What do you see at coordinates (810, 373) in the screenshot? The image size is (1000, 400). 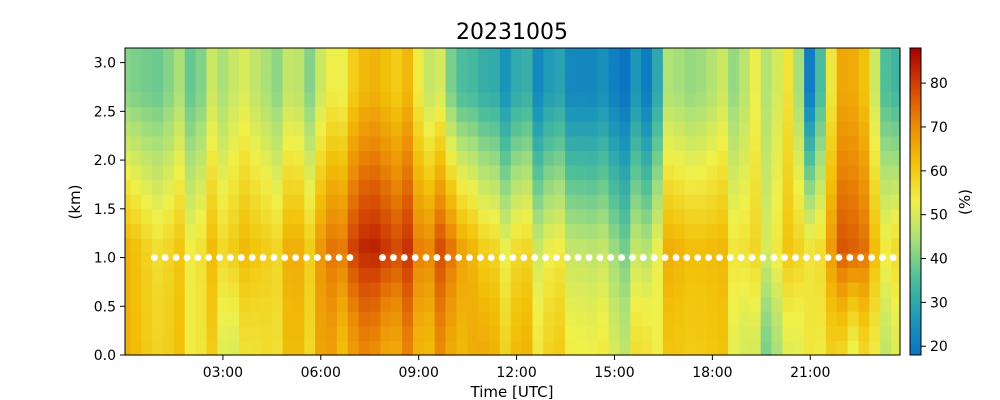 I see `x-tick-label: 21:00` at bounding box center [810, 373].